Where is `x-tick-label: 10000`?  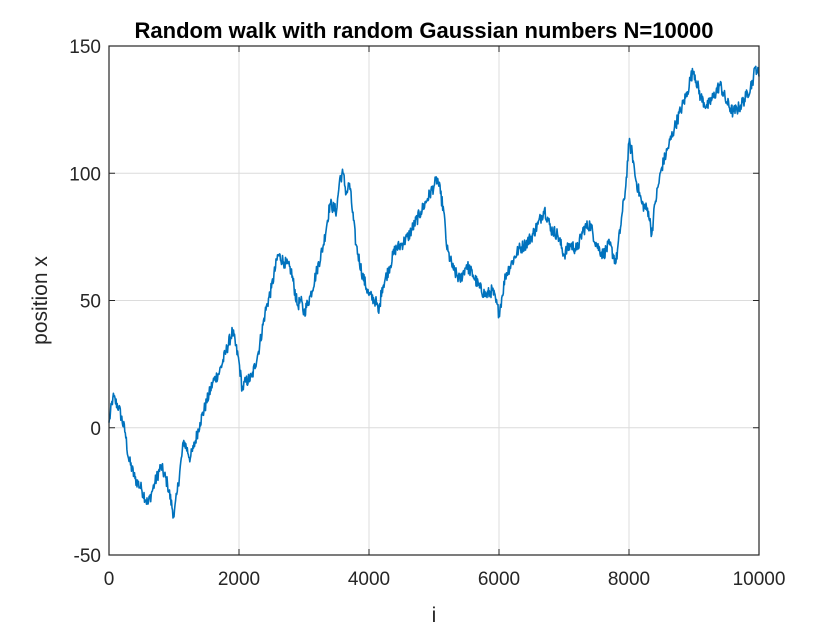 x-tick-label: 10000 is located at coordinates (759, 579).